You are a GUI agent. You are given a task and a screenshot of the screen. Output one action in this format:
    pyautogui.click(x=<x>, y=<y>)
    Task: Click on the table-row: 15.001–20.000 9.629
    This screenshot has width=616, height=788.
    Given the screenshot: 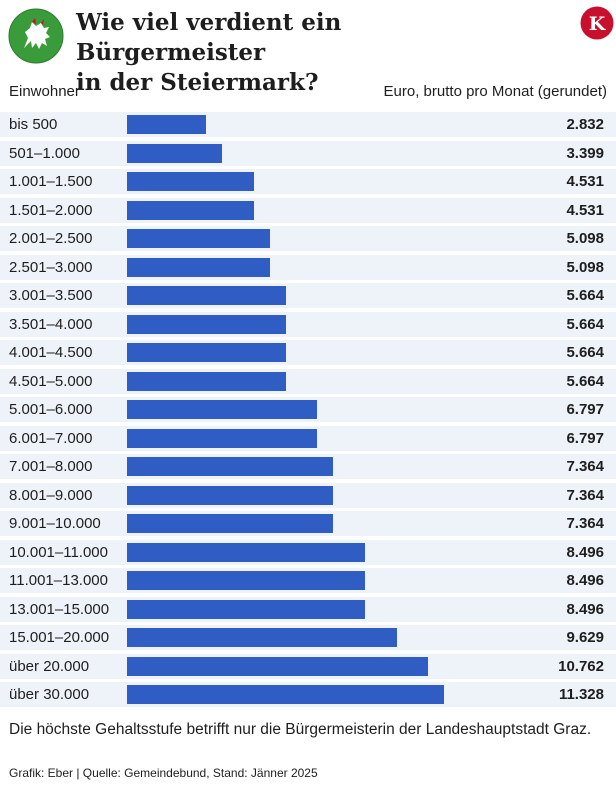 What is the action you would take?
    pyautogui.click(x=308, y=637)
    